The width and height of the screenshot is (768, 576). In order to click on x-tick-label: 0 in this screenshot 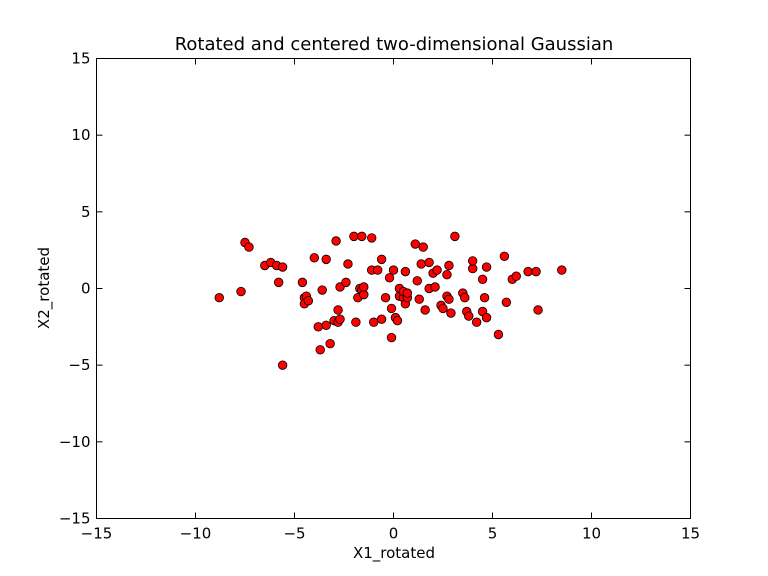, I will do `click(394, 534)`.